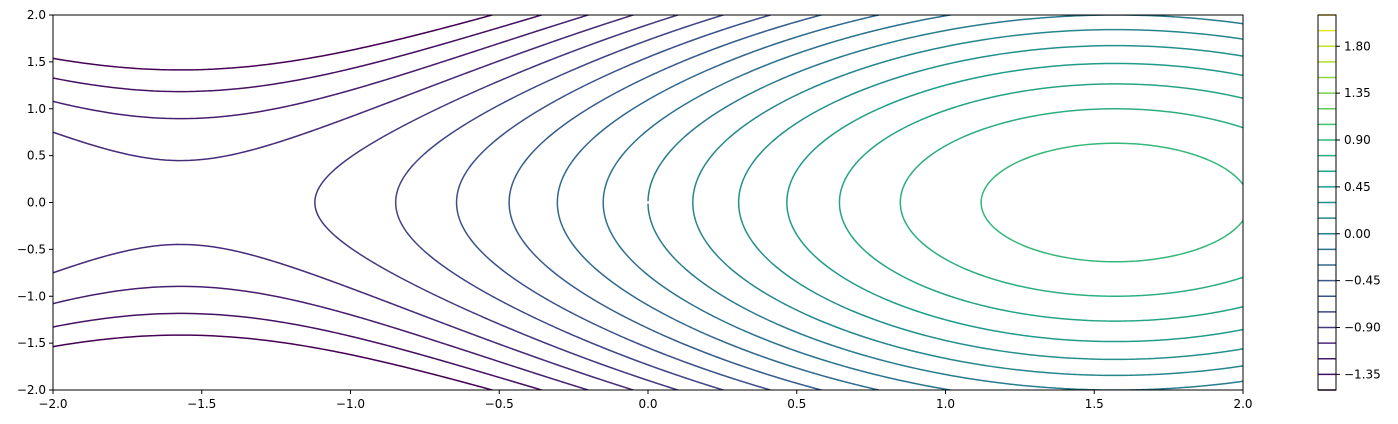  Describe the element at coordinates (36, 109) in the screenshot. I see `y-tick-label: 1.0` at that location.